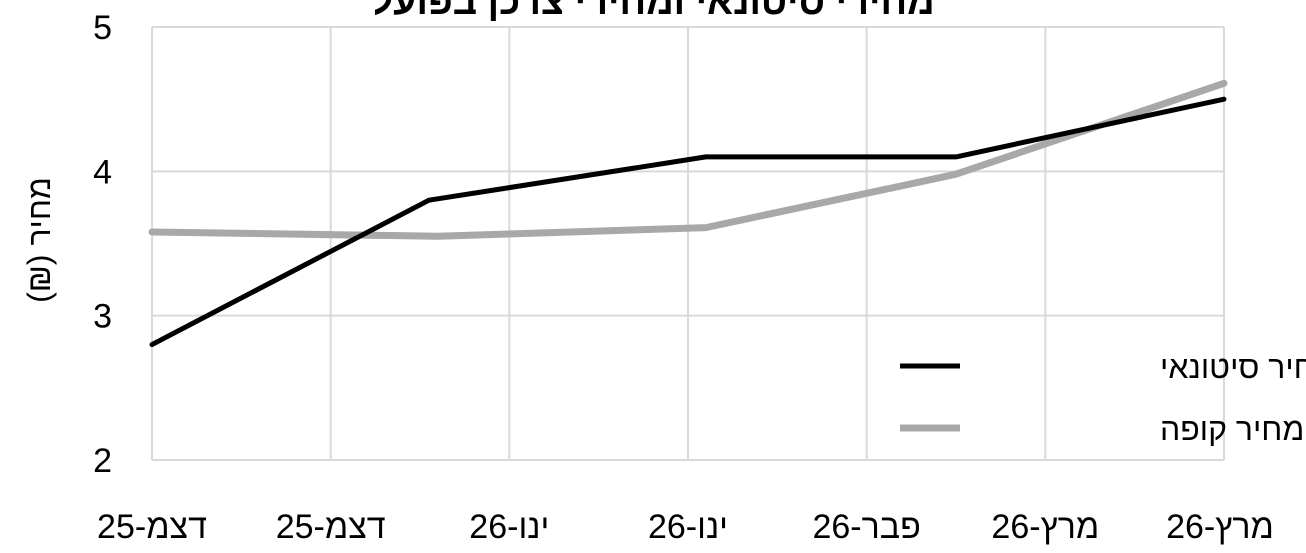  I want to click on x-tick-label-3: ינו-26, so click(688, 527).